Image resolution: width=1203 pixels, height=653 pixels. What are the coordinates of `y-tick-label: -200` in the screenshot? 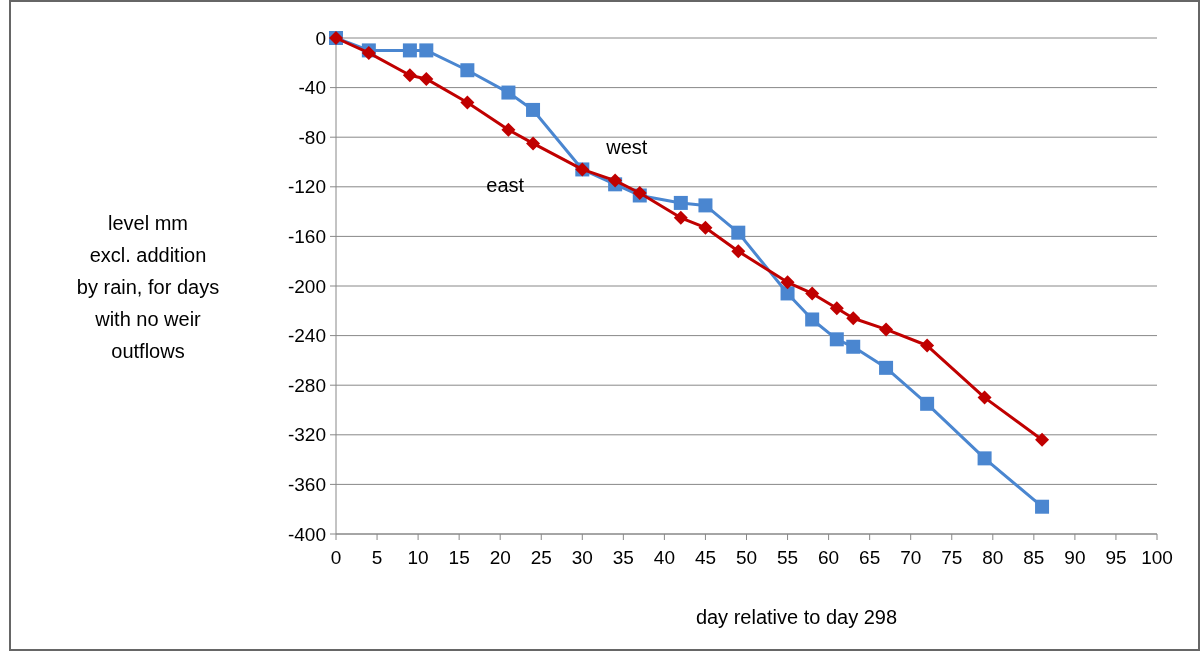 It's located at (306, 286).